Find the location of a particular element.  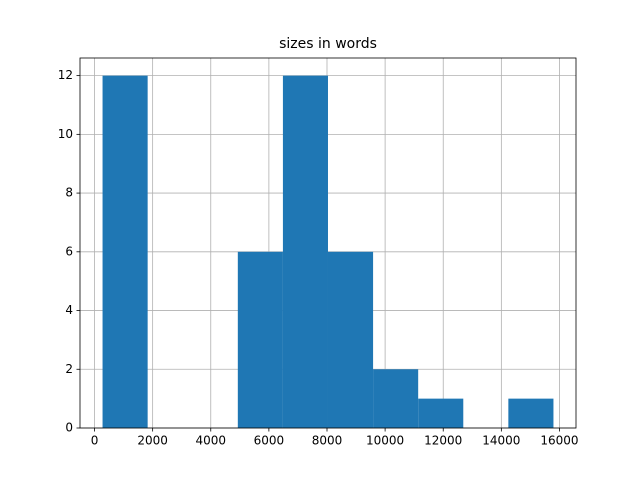

x-tick-label: 6000 is located at coordinates (269, 441).